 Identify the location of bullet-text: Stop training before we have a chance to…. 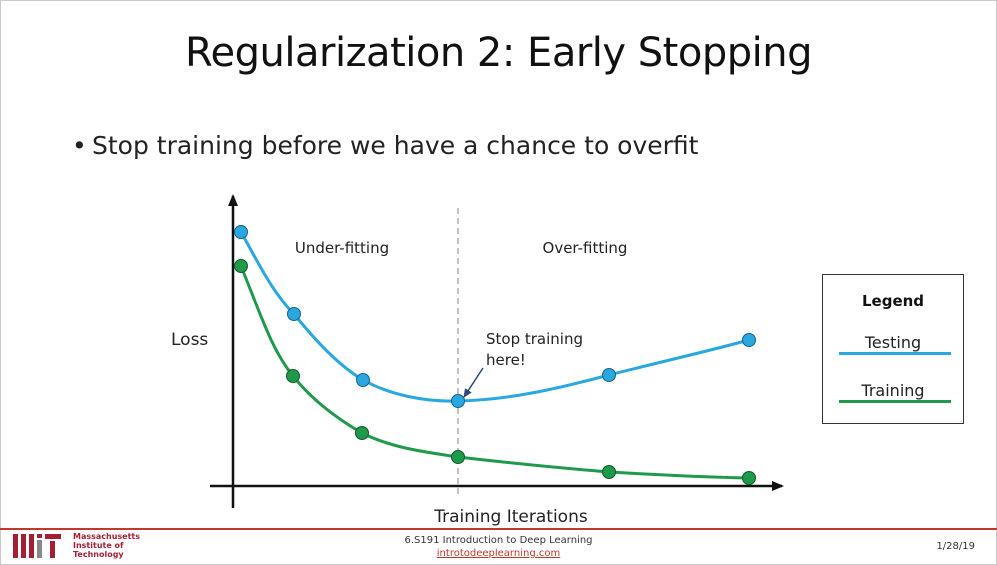
(395, 145).